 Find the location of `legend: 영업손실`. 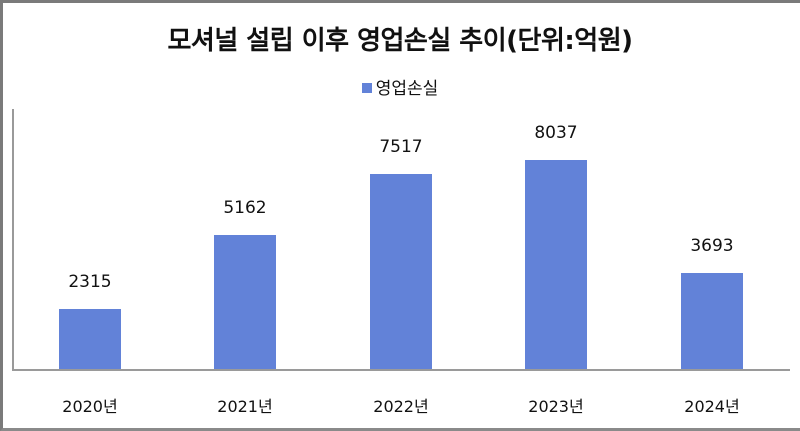

legend: 영업손실 is located at coordinates (400, 86).